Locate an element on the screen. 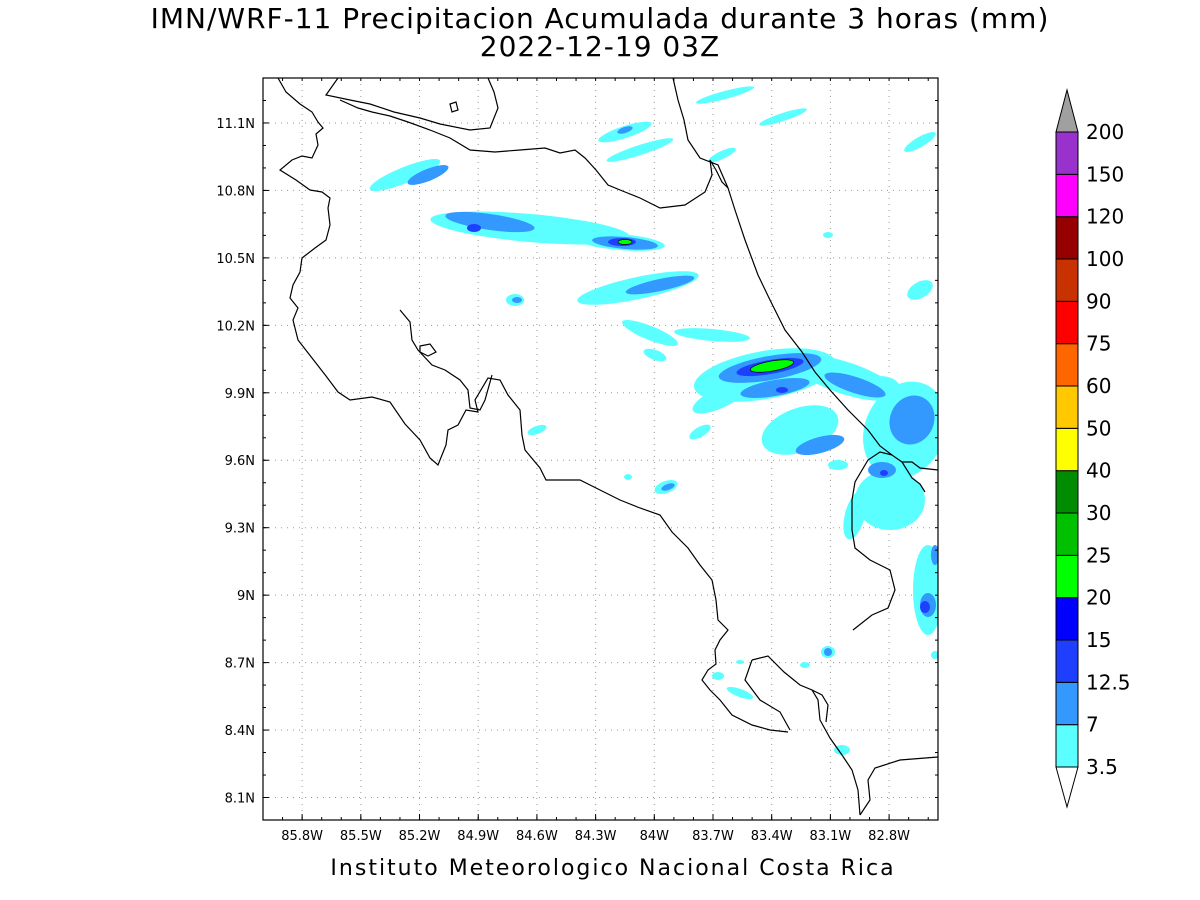 Image resolution: width=1200 pixels, height=900 pixels. colorbar-level-label: 75 is located at coordinates (1098, 344).